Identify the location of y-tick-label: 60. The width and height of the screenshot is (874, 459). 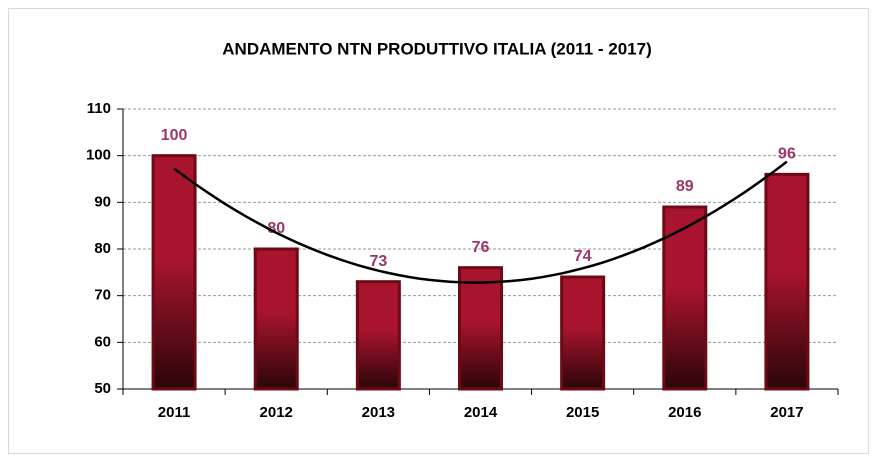
(102, 341).